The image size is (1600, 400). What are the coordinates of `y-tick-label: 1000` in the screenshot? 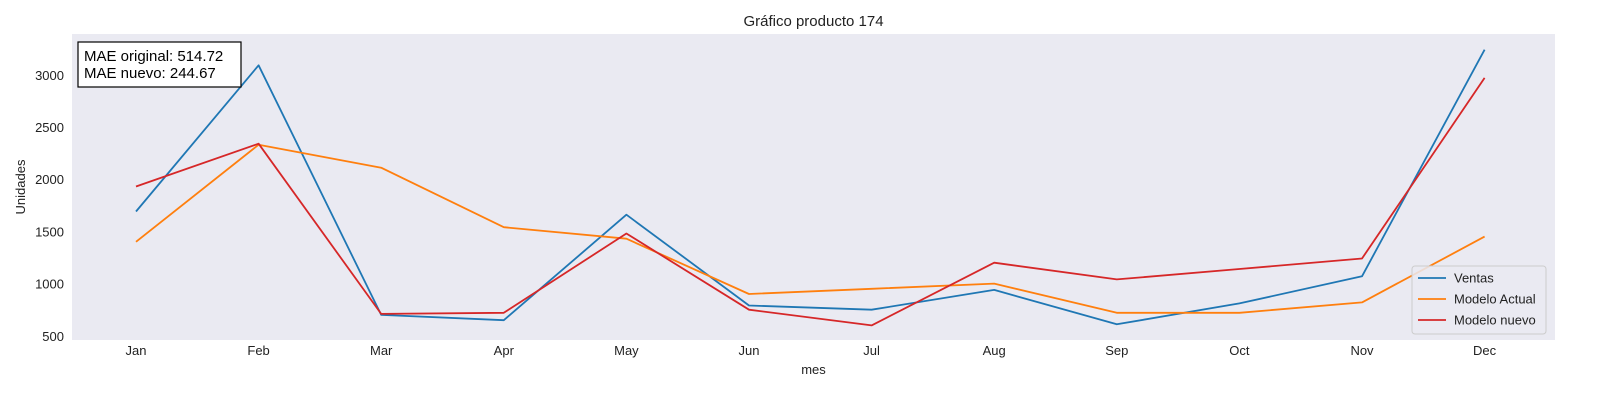 It's located at (49, 284).